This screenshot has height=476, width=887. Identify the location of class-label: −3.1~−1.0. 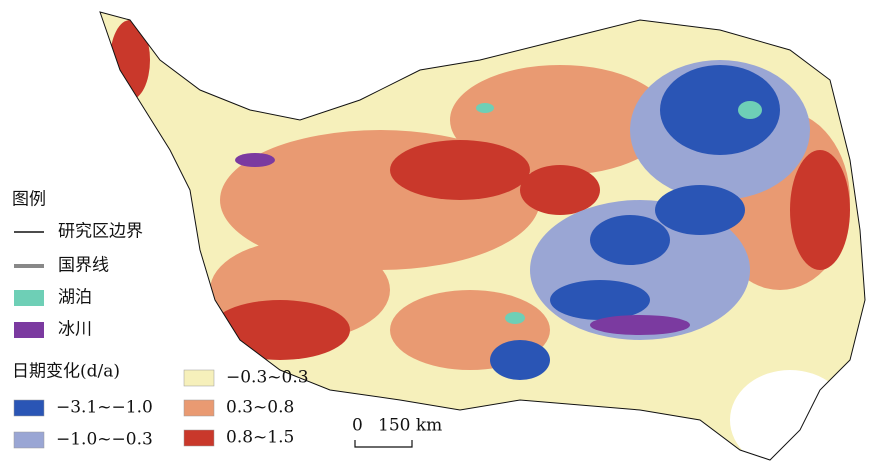
(104, 408).